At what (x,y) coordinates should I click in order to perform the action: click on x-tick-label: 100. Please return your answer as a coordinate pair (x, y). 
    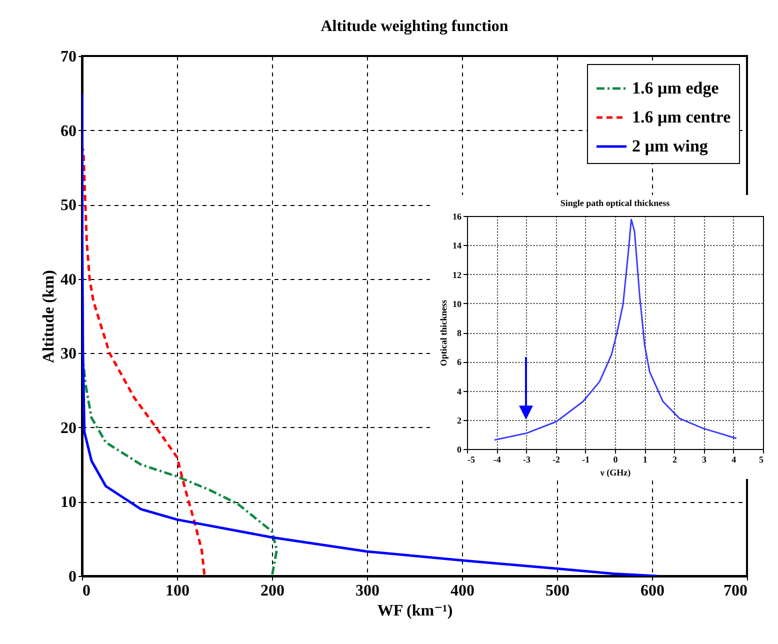
    Looking at the image, I should click on (178, 591).